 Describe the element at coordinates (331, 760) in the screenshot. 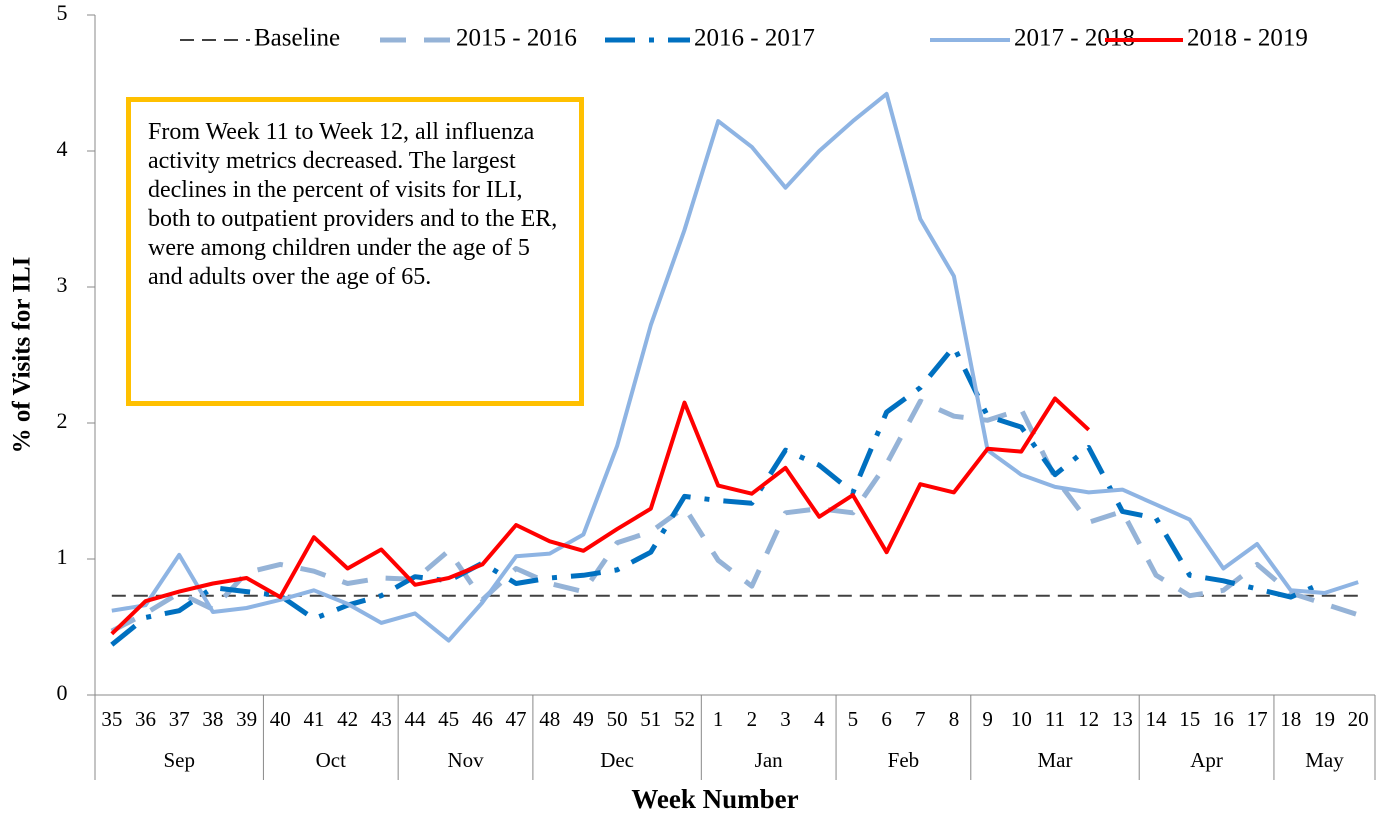

I see `month-label: Oct` at that location.